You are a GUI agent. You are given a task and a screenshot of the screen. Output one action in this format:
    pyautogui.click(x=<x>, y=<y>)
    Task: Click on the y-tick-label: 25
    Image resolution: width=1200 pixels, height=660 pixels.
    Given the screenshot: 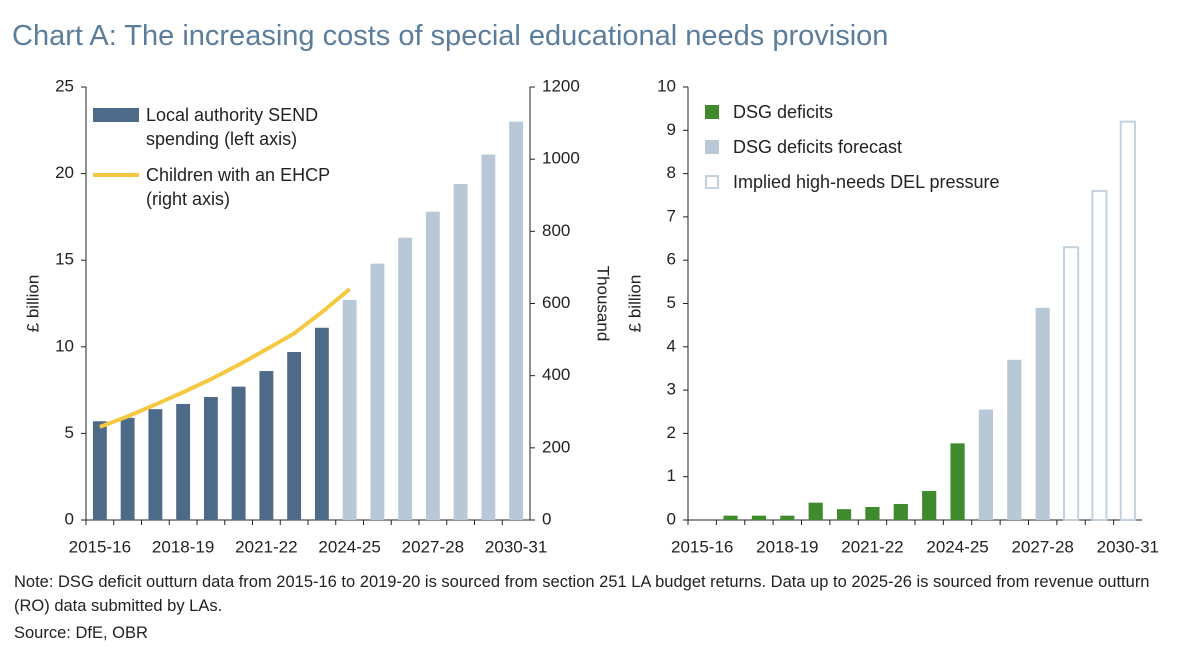 What is the action you would take?
    pyautogui.click(x=64, y=85)
    